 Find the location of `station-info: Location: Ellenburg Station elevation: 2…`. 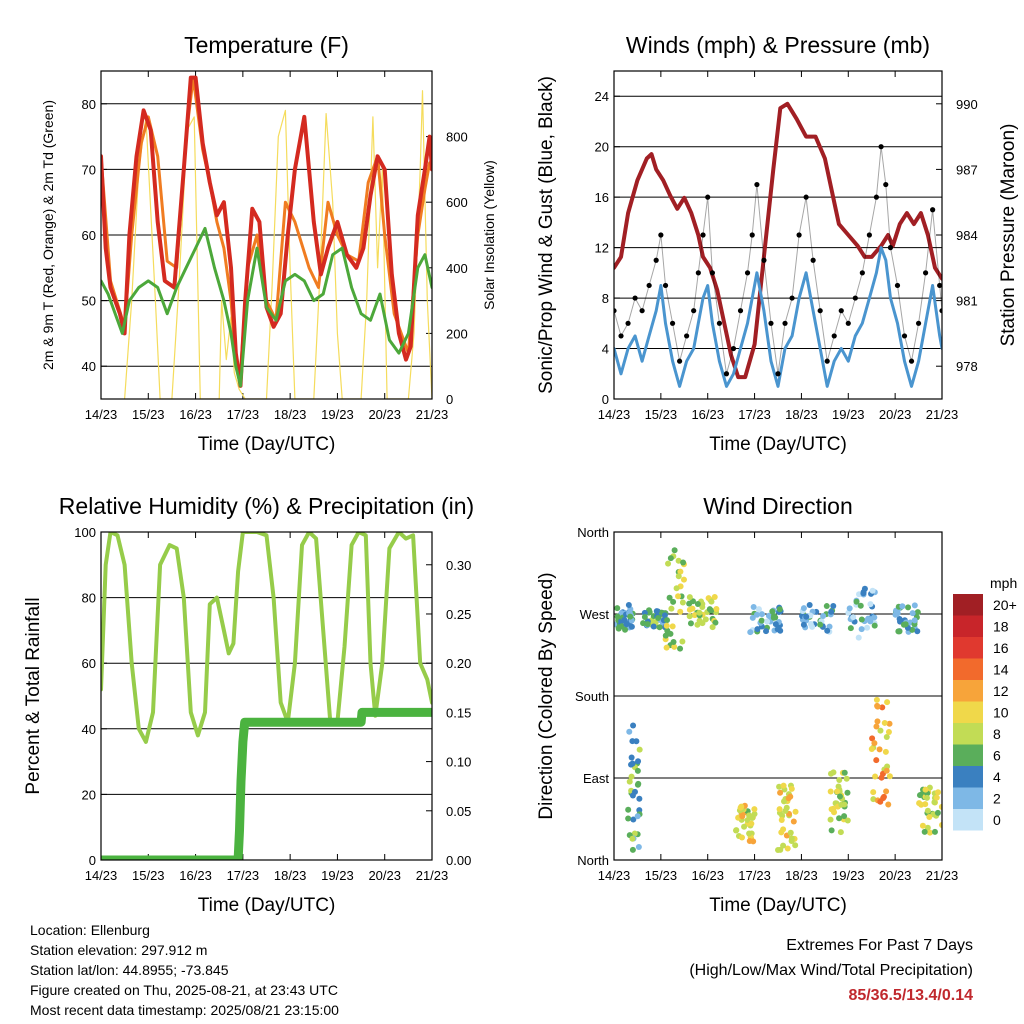

station-info: Location: Ellenburg Station elevation: 2… is located at coordinates (184, 970).